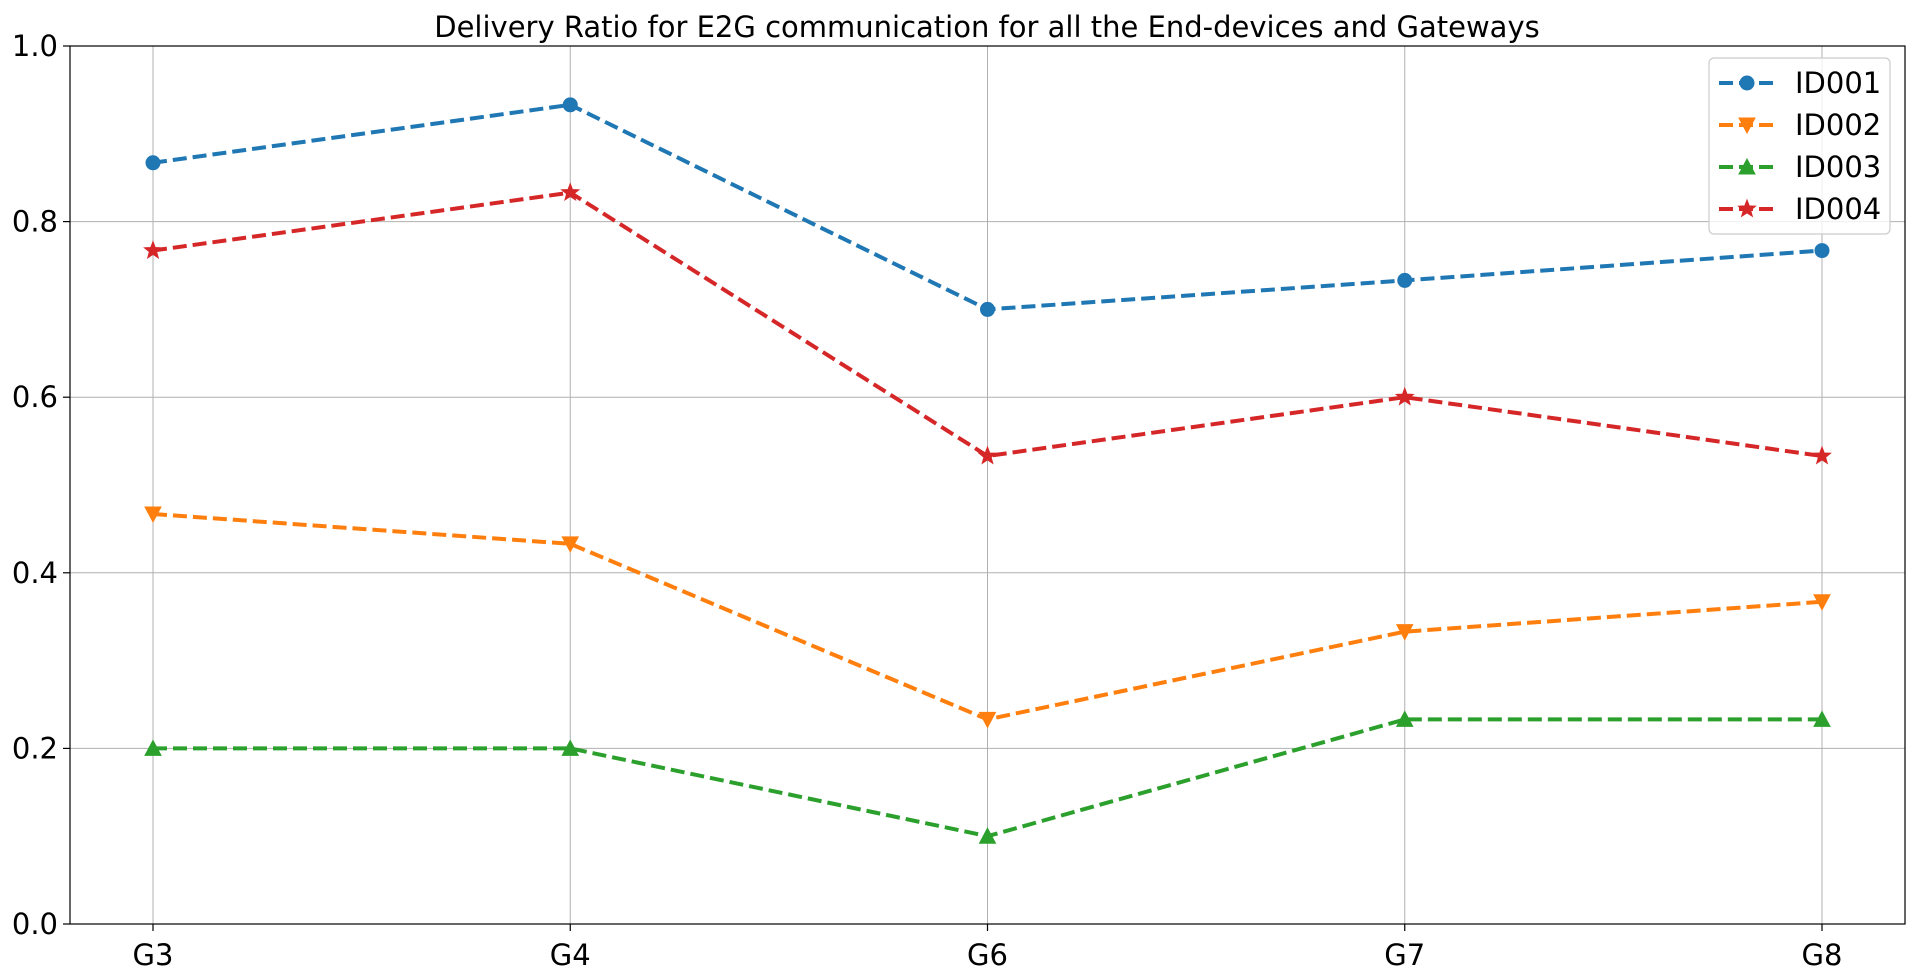 The height and width of the screenshot is (977, 1920). Describe the element at coordinates (1838, 209) in the screenshot. I see `legend-label: ID004` at that location.